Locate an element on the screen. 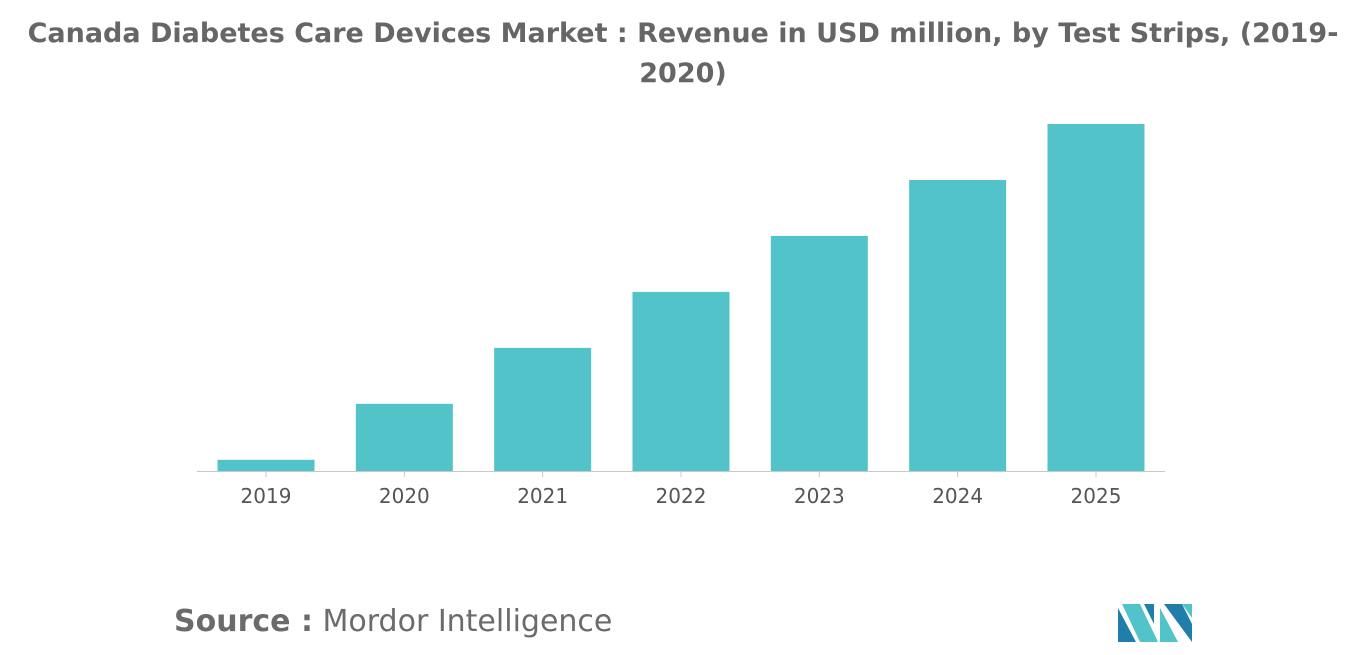 This screenshot has height=655, width=1366. bar-2023 is located at coordinates (819, 353).